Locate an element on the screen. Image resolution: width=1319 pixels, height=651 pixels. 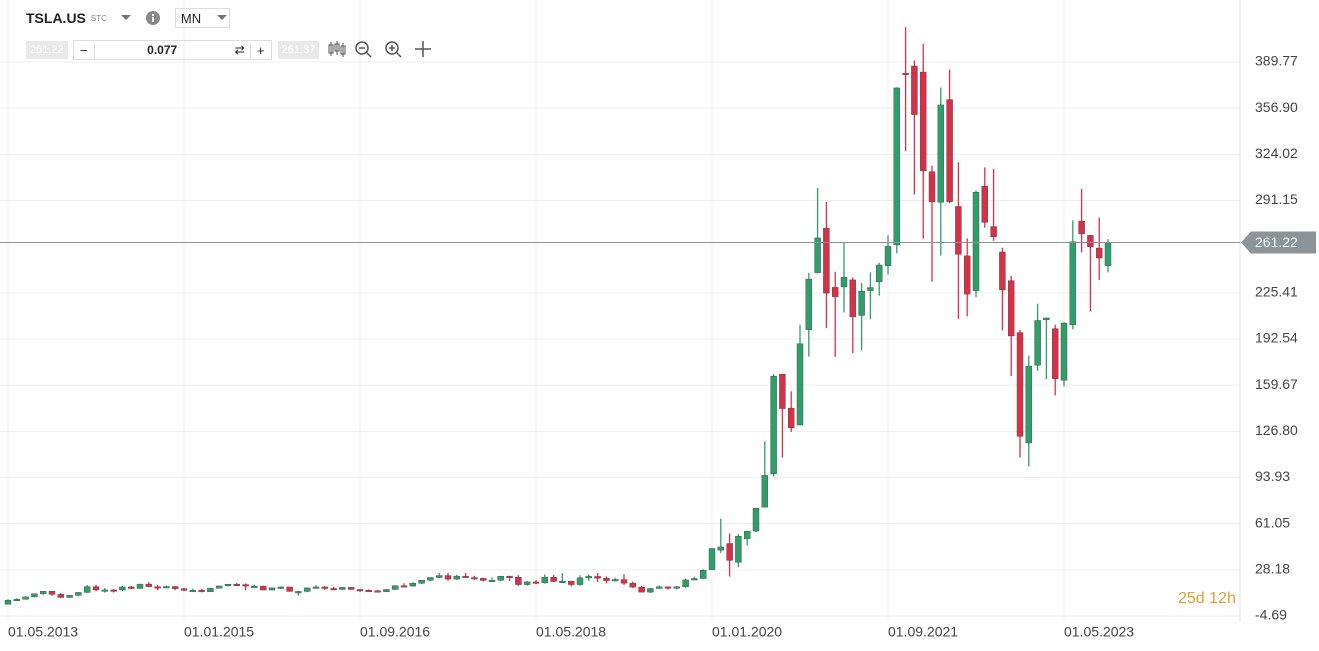
swap-button: ⇄ is located at coordinates (239, 50).